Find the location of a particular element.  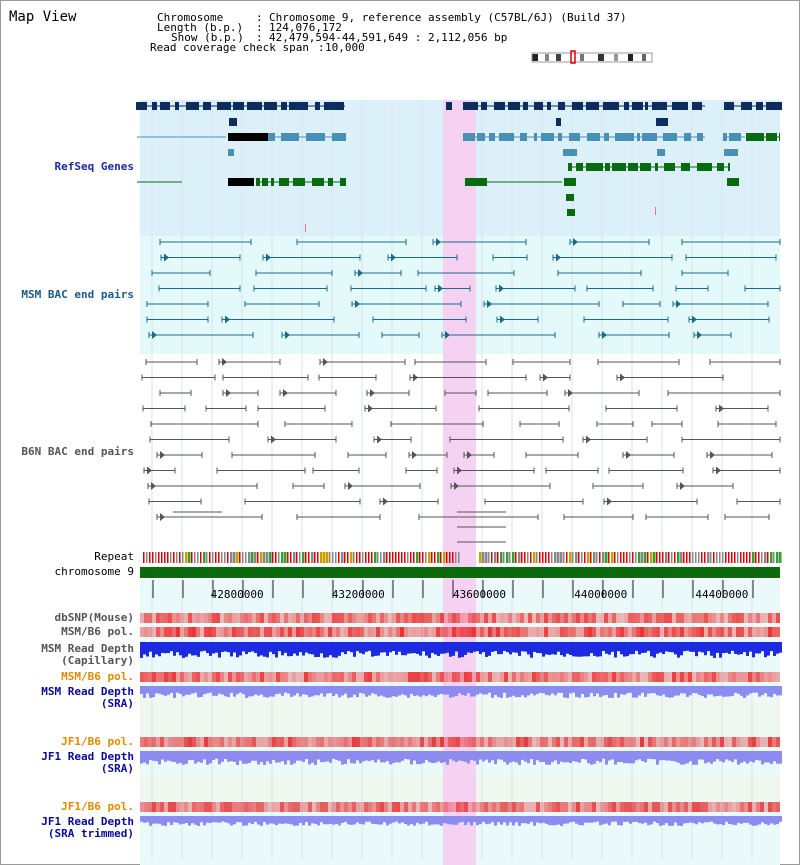

gene-marker is located at coordinates (655, 211).